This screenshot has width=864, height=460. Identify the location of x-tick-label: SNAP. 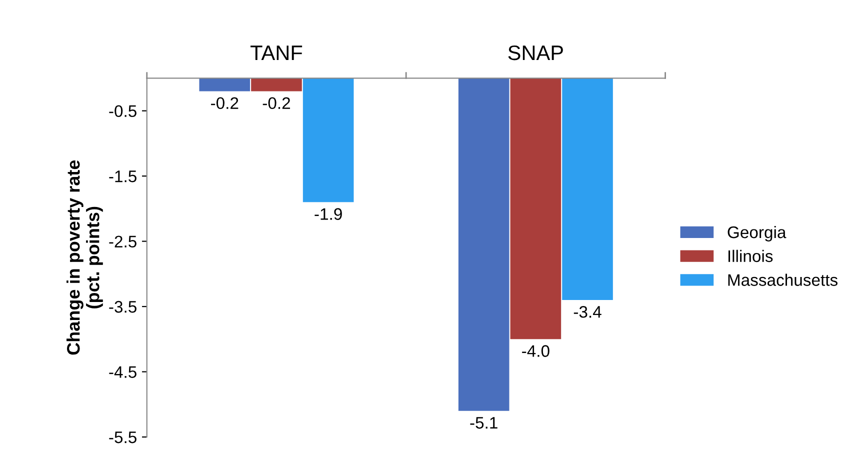
(535, 52).